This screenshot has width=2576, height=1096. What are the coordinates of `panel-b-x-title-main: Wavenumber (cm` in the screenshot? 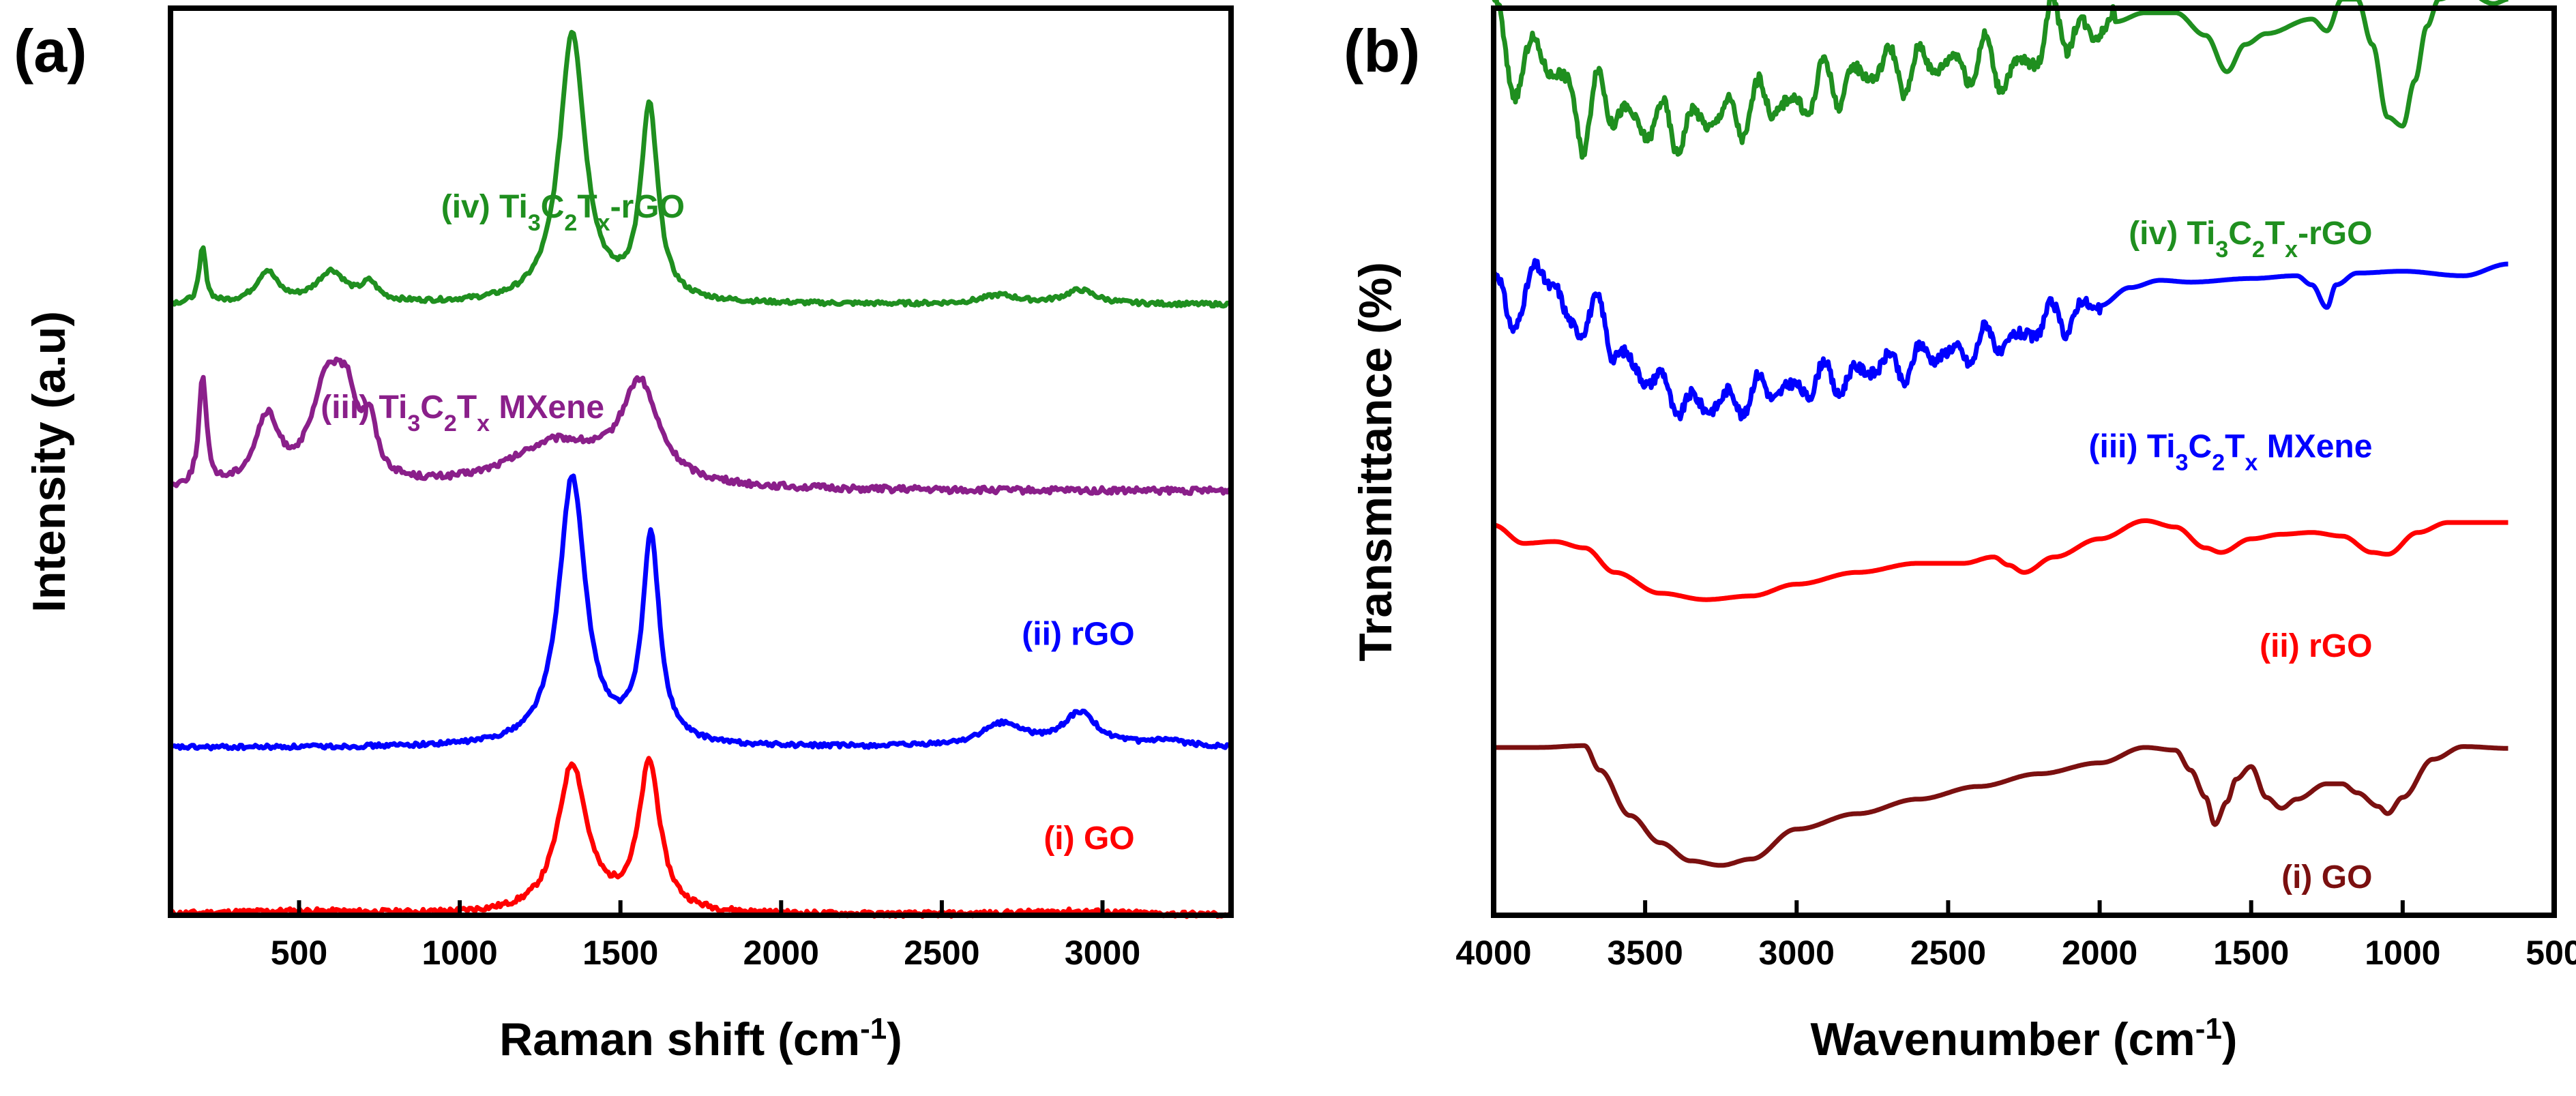 It's located at (2002, 1039).